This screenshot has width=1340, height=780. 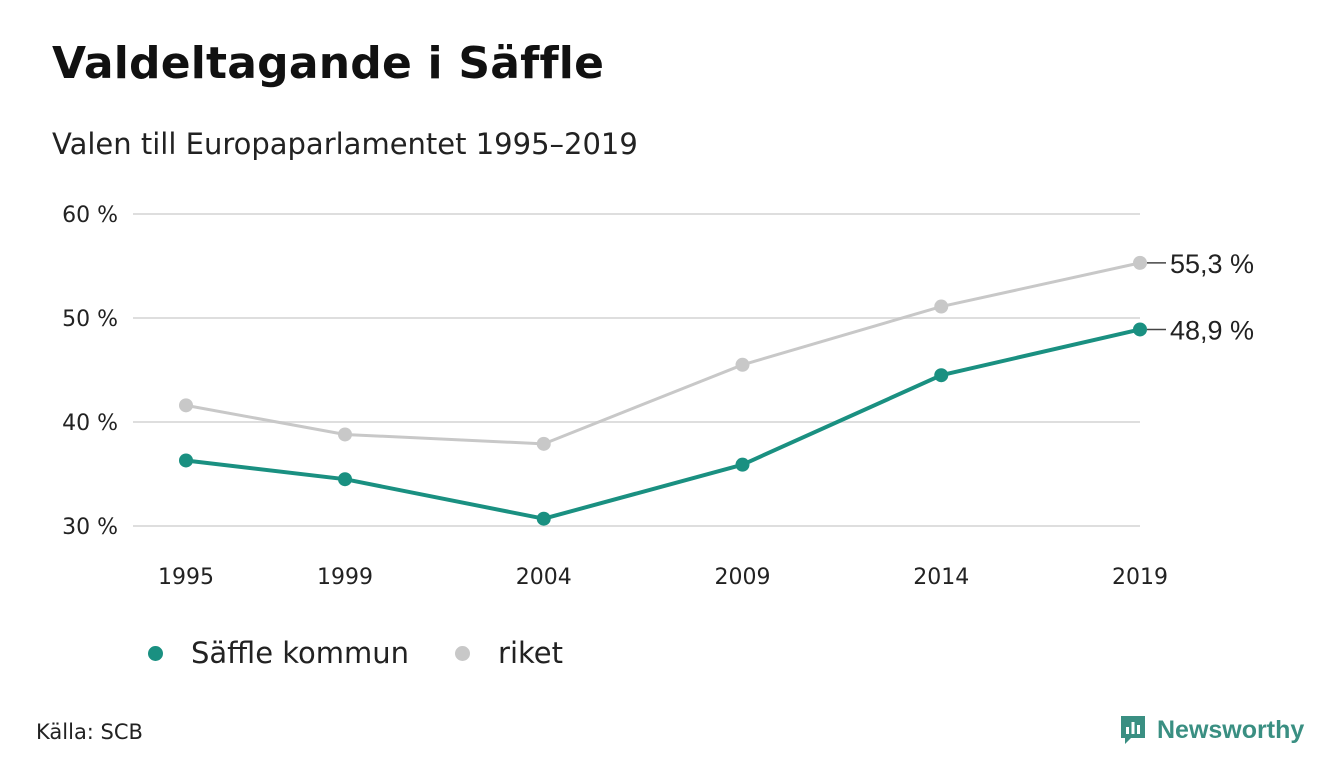 I want to click on x-tick-label: 2009, so click(x=743, y=577).